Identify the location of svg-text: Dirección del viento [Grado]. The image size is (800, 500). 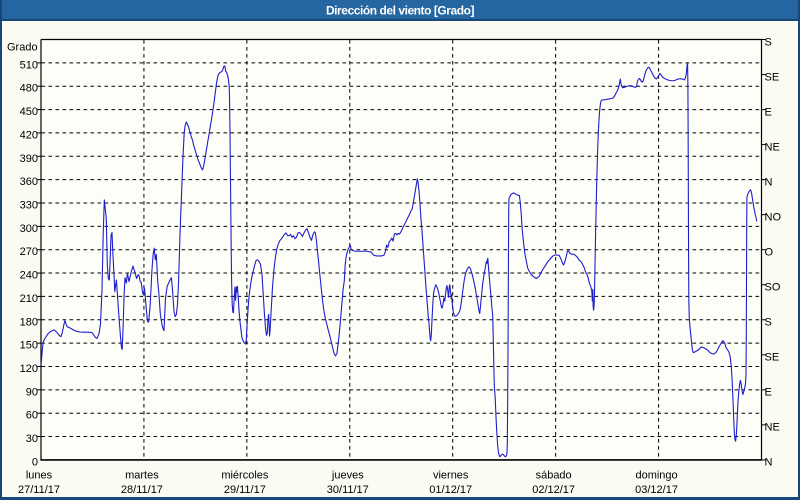
(400, 11).